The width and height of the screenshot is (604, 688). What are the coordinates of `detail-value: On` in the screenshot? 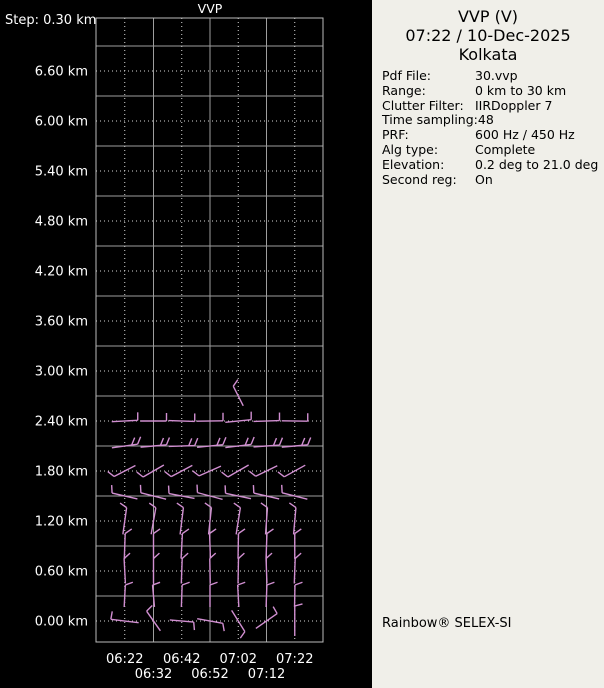 It's located at (484, 179).